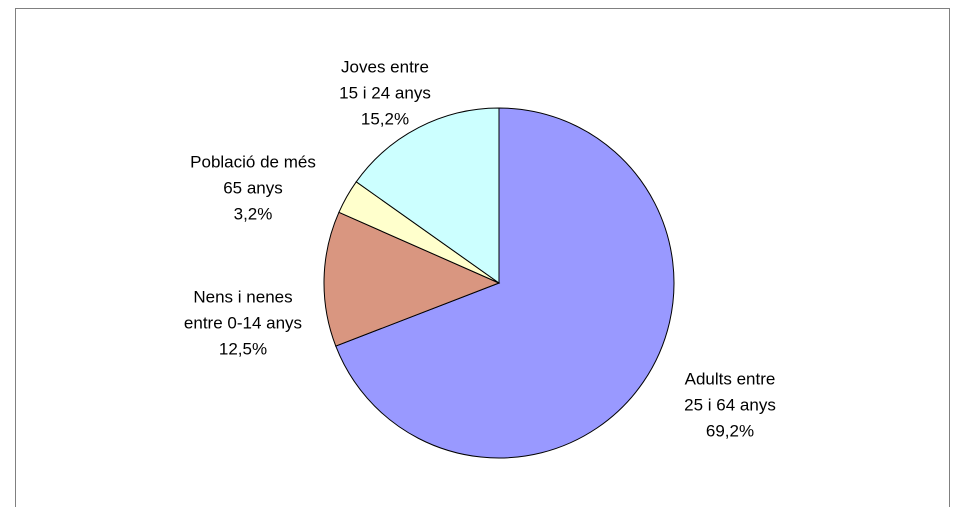 The image size is (959, 507). What do you see at coordinates (253, 187) in the screenshot?
I see `slice-label: 65 anys` at bounding box center [253, 187].